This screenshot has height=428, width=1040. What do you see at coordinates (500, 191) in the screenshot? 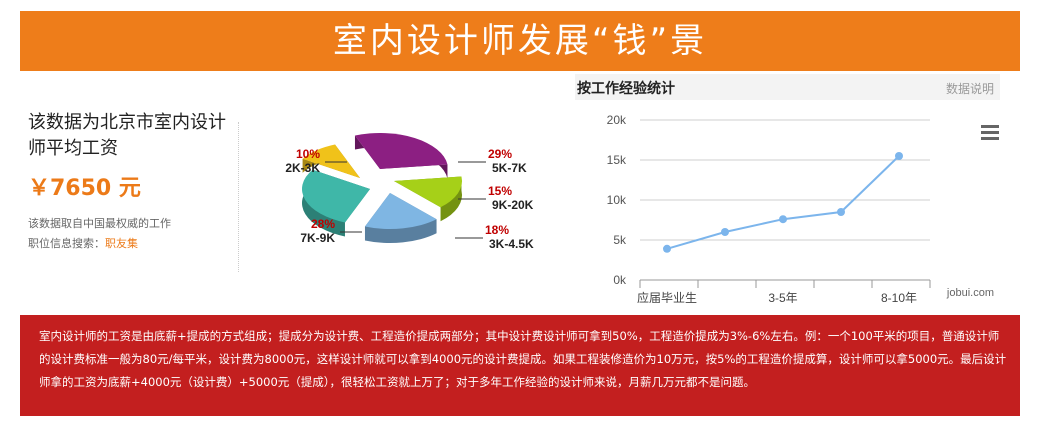
I see `pie-percent-label: 15%` at bounding box center [500, 191].